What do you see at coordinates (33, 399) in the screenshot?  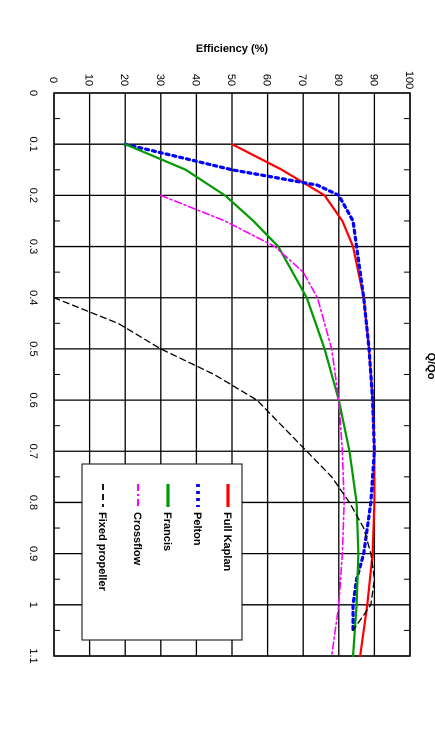 I see `x-tick-label: 0.6` at bounding box center [33, 399].